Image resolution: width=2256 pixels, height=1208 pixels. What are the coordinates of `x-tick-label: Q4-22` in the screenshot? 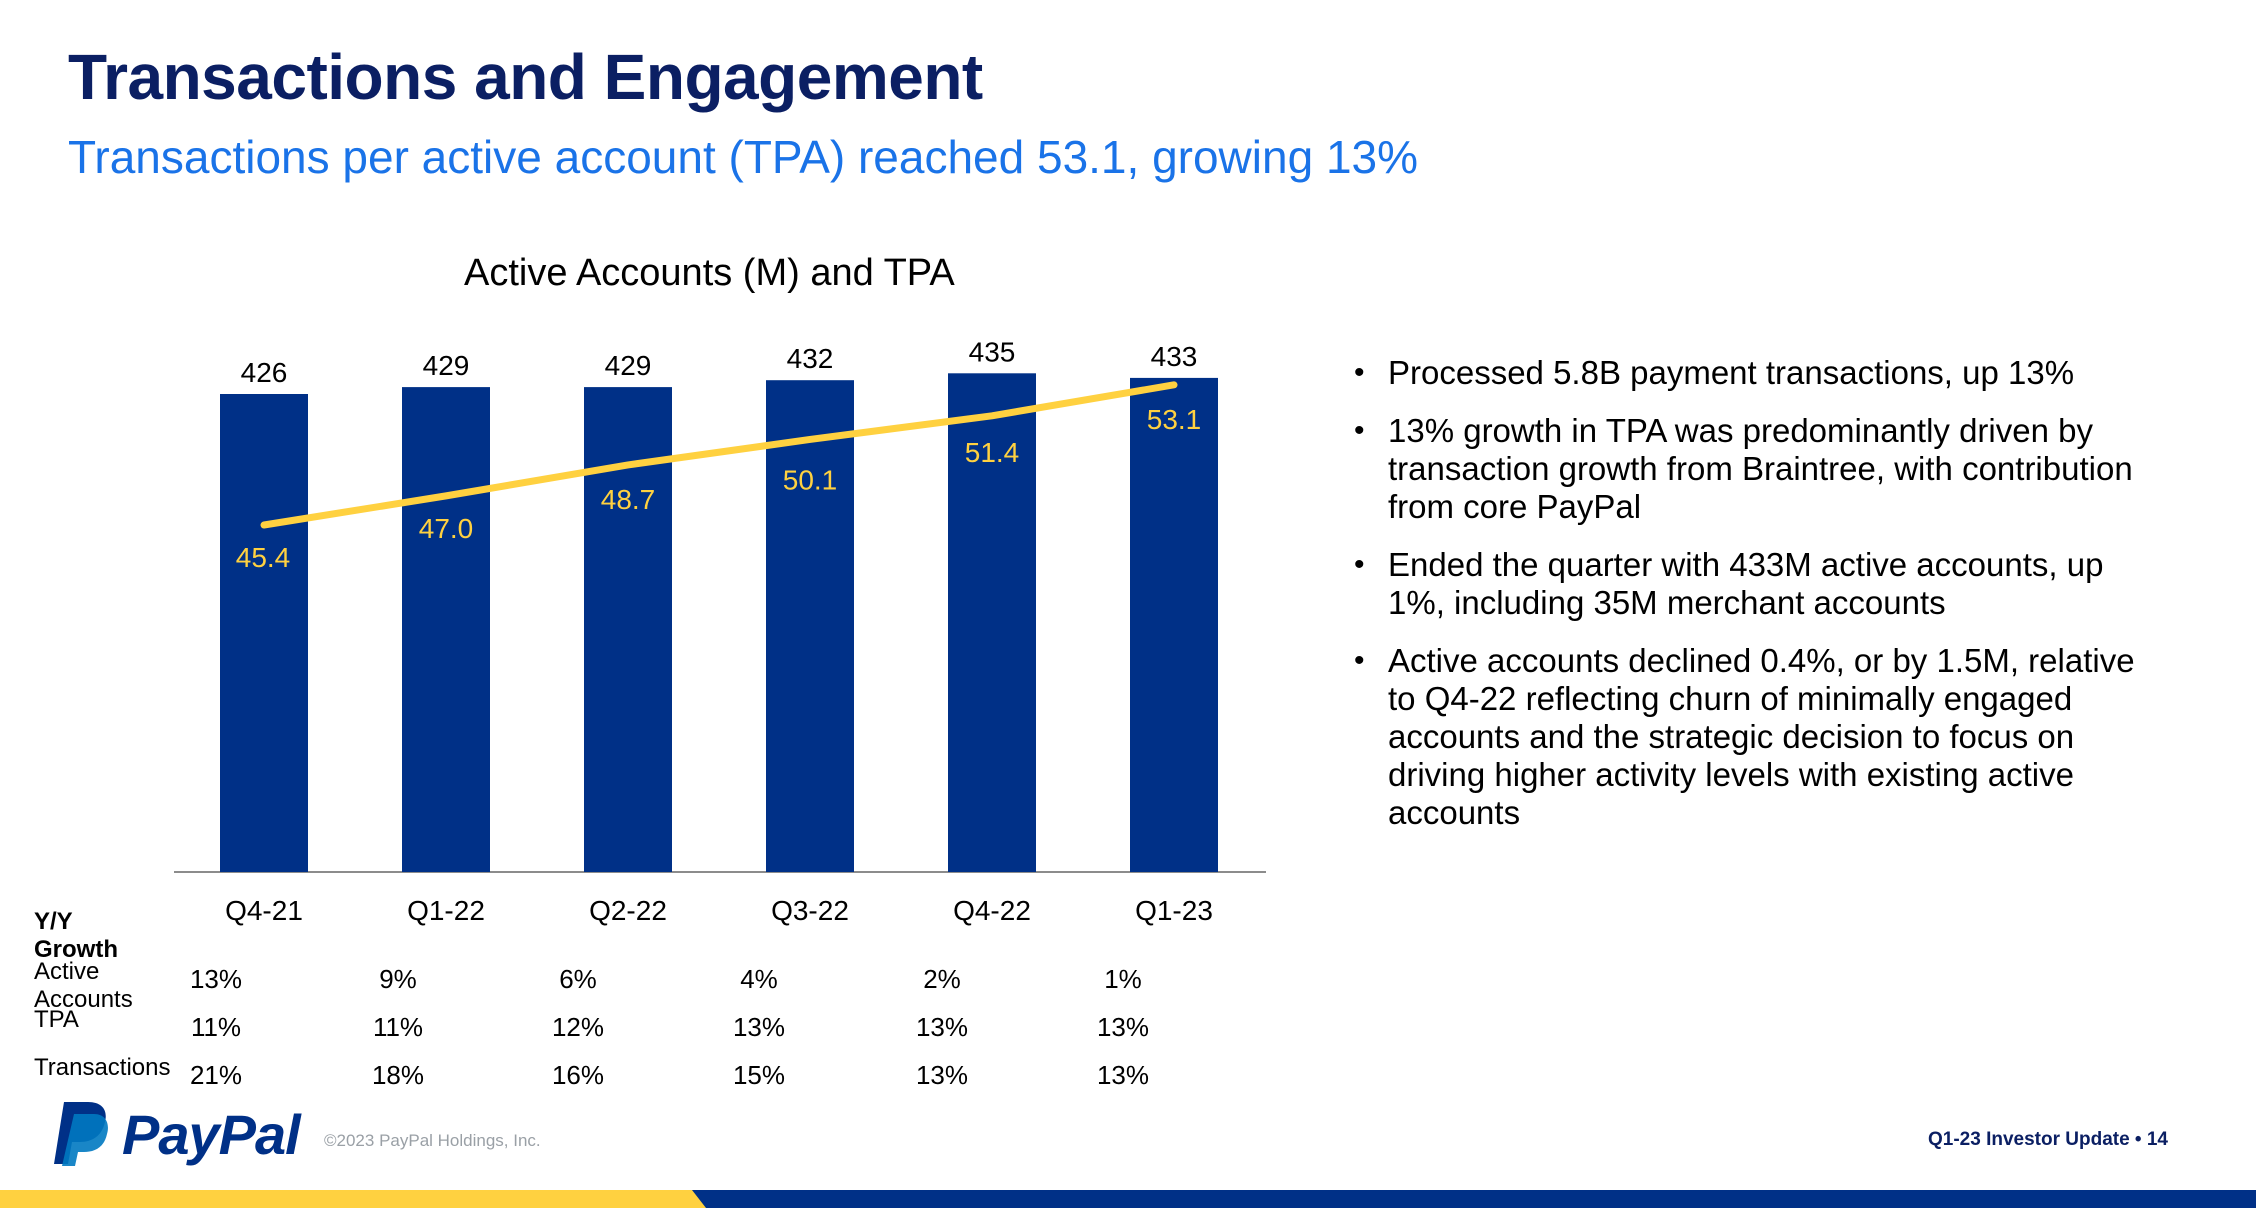 It's located at (992, 910).